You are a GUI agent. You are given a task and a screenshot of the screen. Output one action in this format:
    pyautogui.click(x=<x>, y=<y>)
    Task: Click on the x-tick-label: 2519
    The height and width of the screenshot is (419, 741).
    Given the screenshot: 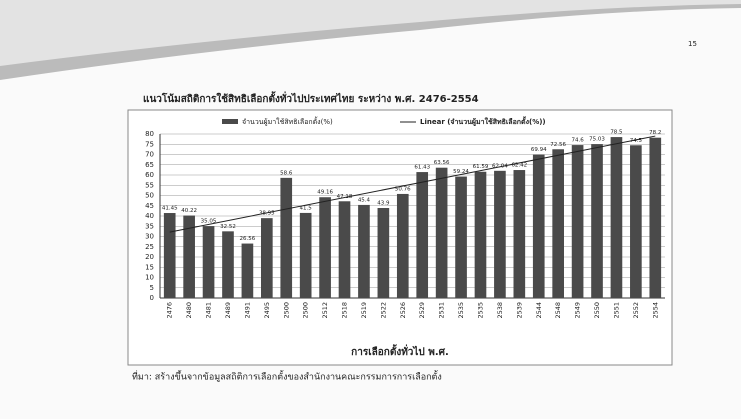 What is the action you would take?
    pyautogui.click(x=364, y=310)
    